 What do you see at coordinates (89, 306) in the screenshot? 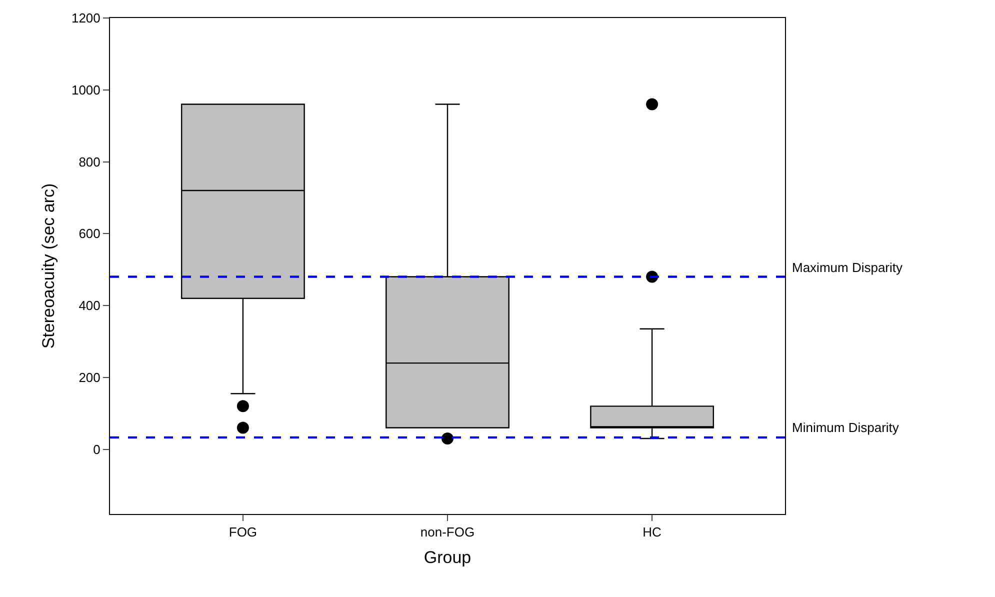
I see `y-tick-label: 400` at bounding box center [89, 306].